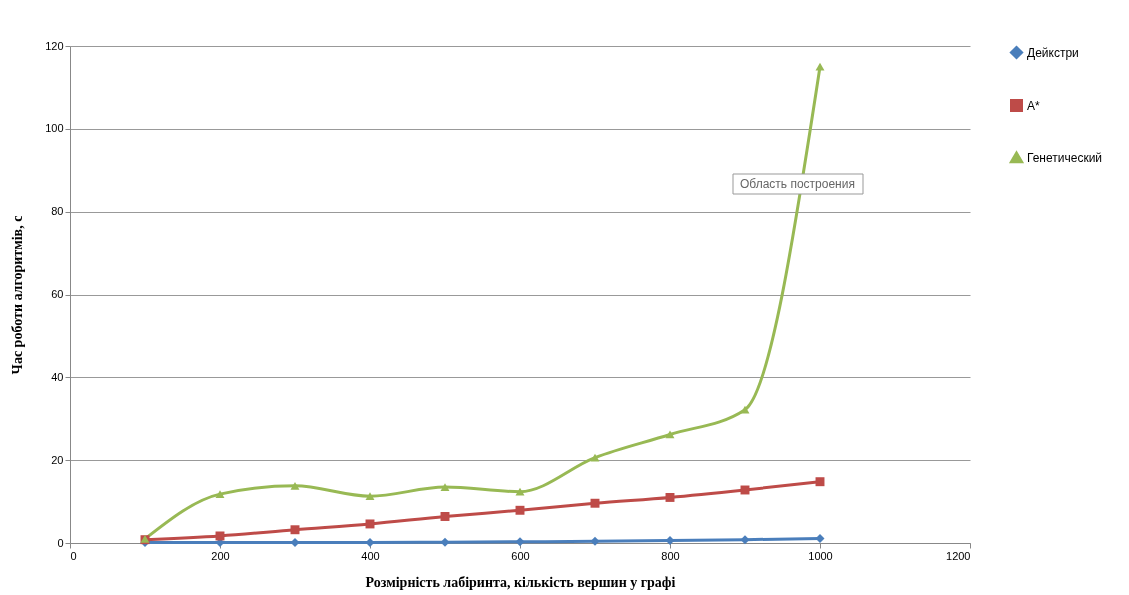 The image size is (1129, 595). Describe the element at coordinates (57, 294) in the screenshot. I see `y-tick-label: 60` at that location.